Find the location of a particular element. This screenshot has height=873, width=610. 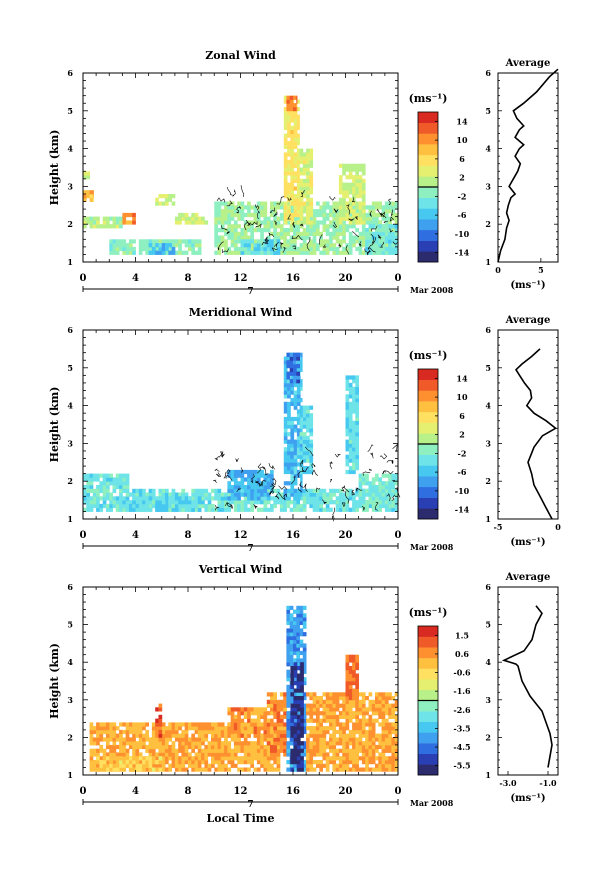

colorbar-segment is located at coordinates (428, 492).